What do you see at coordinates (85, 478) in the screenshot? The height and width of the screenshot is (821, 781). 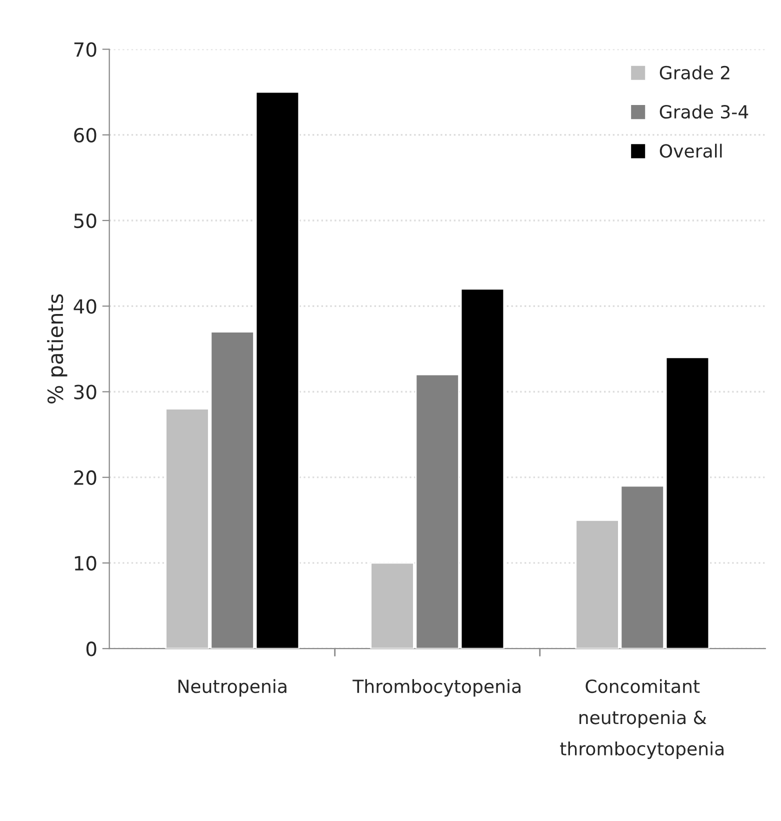 I see `y-tick-label: 20` at bounding box center [85, 478].